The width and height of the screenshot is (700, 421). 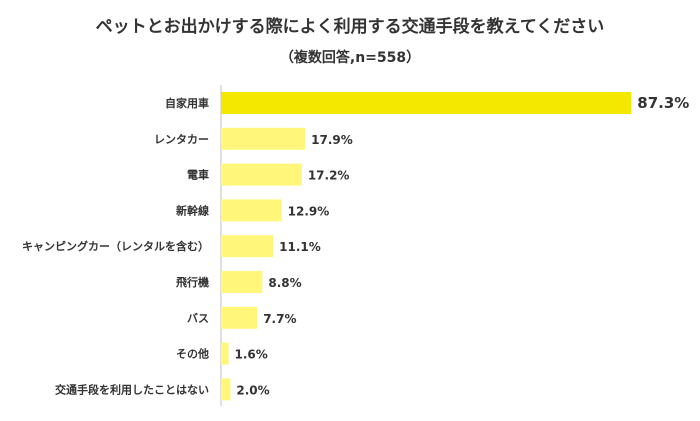 What do you see at coordinates (284, 283) in the screenshot?
I see `value-label: 8.8%` at bounding box center [284, 283].